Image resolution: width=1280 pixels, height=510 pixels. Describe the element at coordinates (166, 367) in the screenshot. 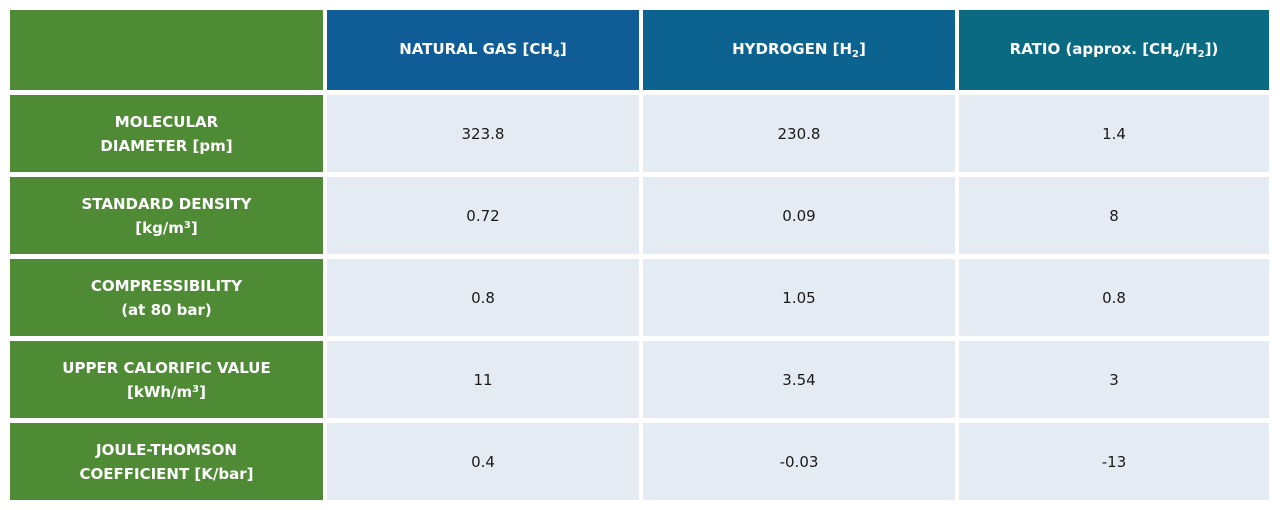

I see `row-header-line1: UPPER CALORIFIC VALUE` at that location.